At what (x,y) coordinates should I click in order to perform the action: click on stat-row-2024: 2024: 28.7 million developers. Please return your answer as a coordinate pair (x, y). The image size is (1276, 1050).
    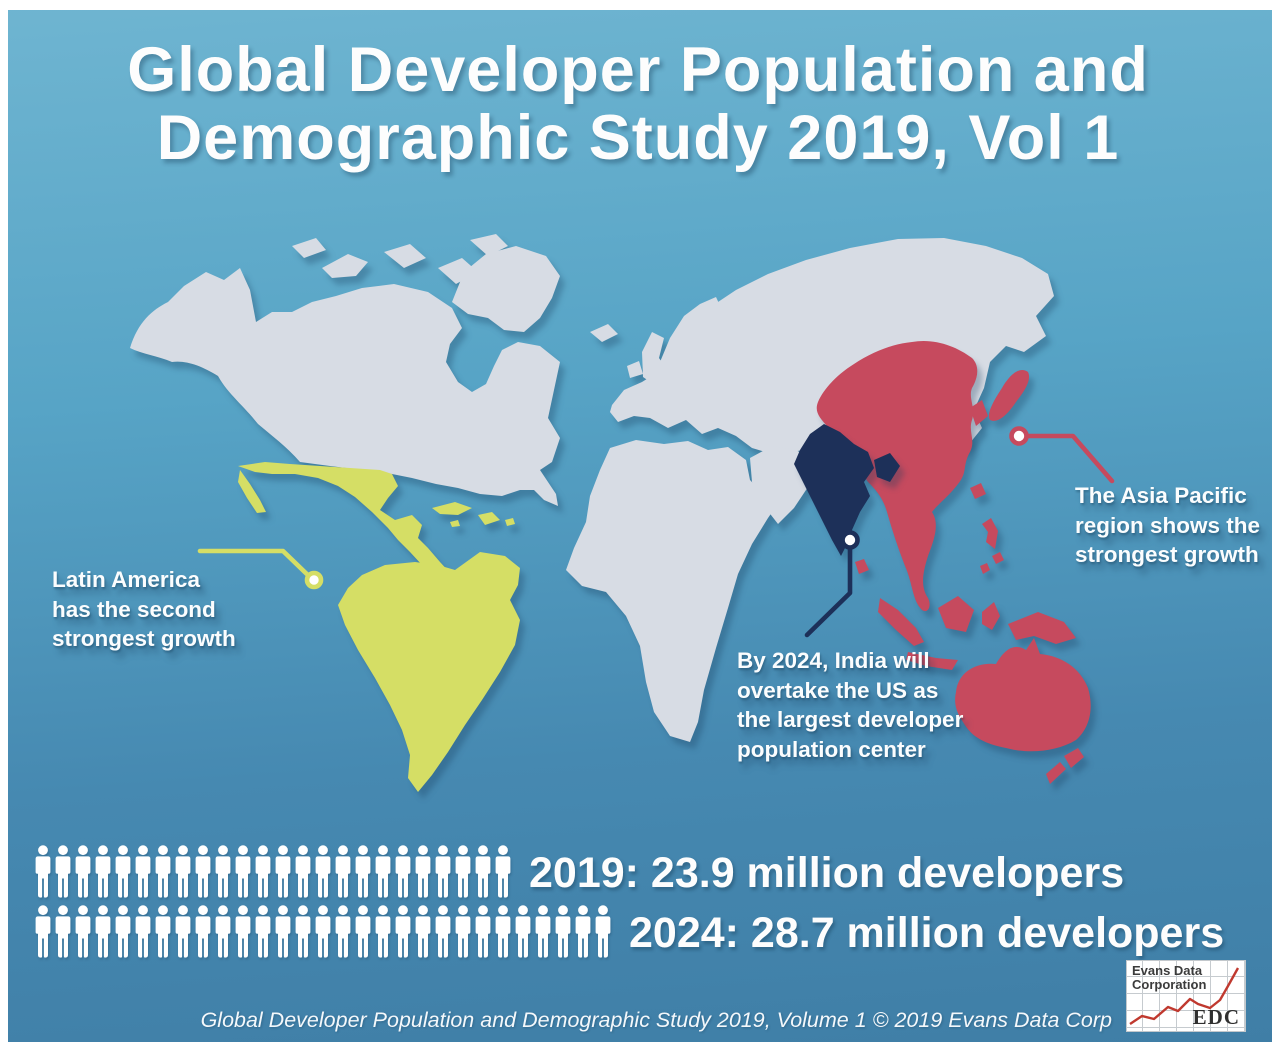
    Looking at the image, I should click on (628, 931).